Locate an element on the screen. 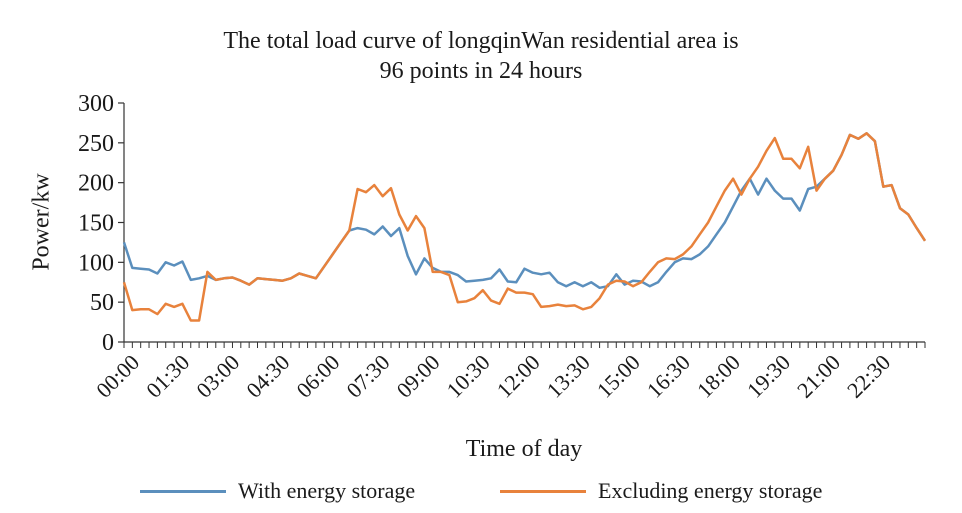 This screenshot has height=513, width=962. x-tick-label: 19:30 is located at coordinates (768, 376).